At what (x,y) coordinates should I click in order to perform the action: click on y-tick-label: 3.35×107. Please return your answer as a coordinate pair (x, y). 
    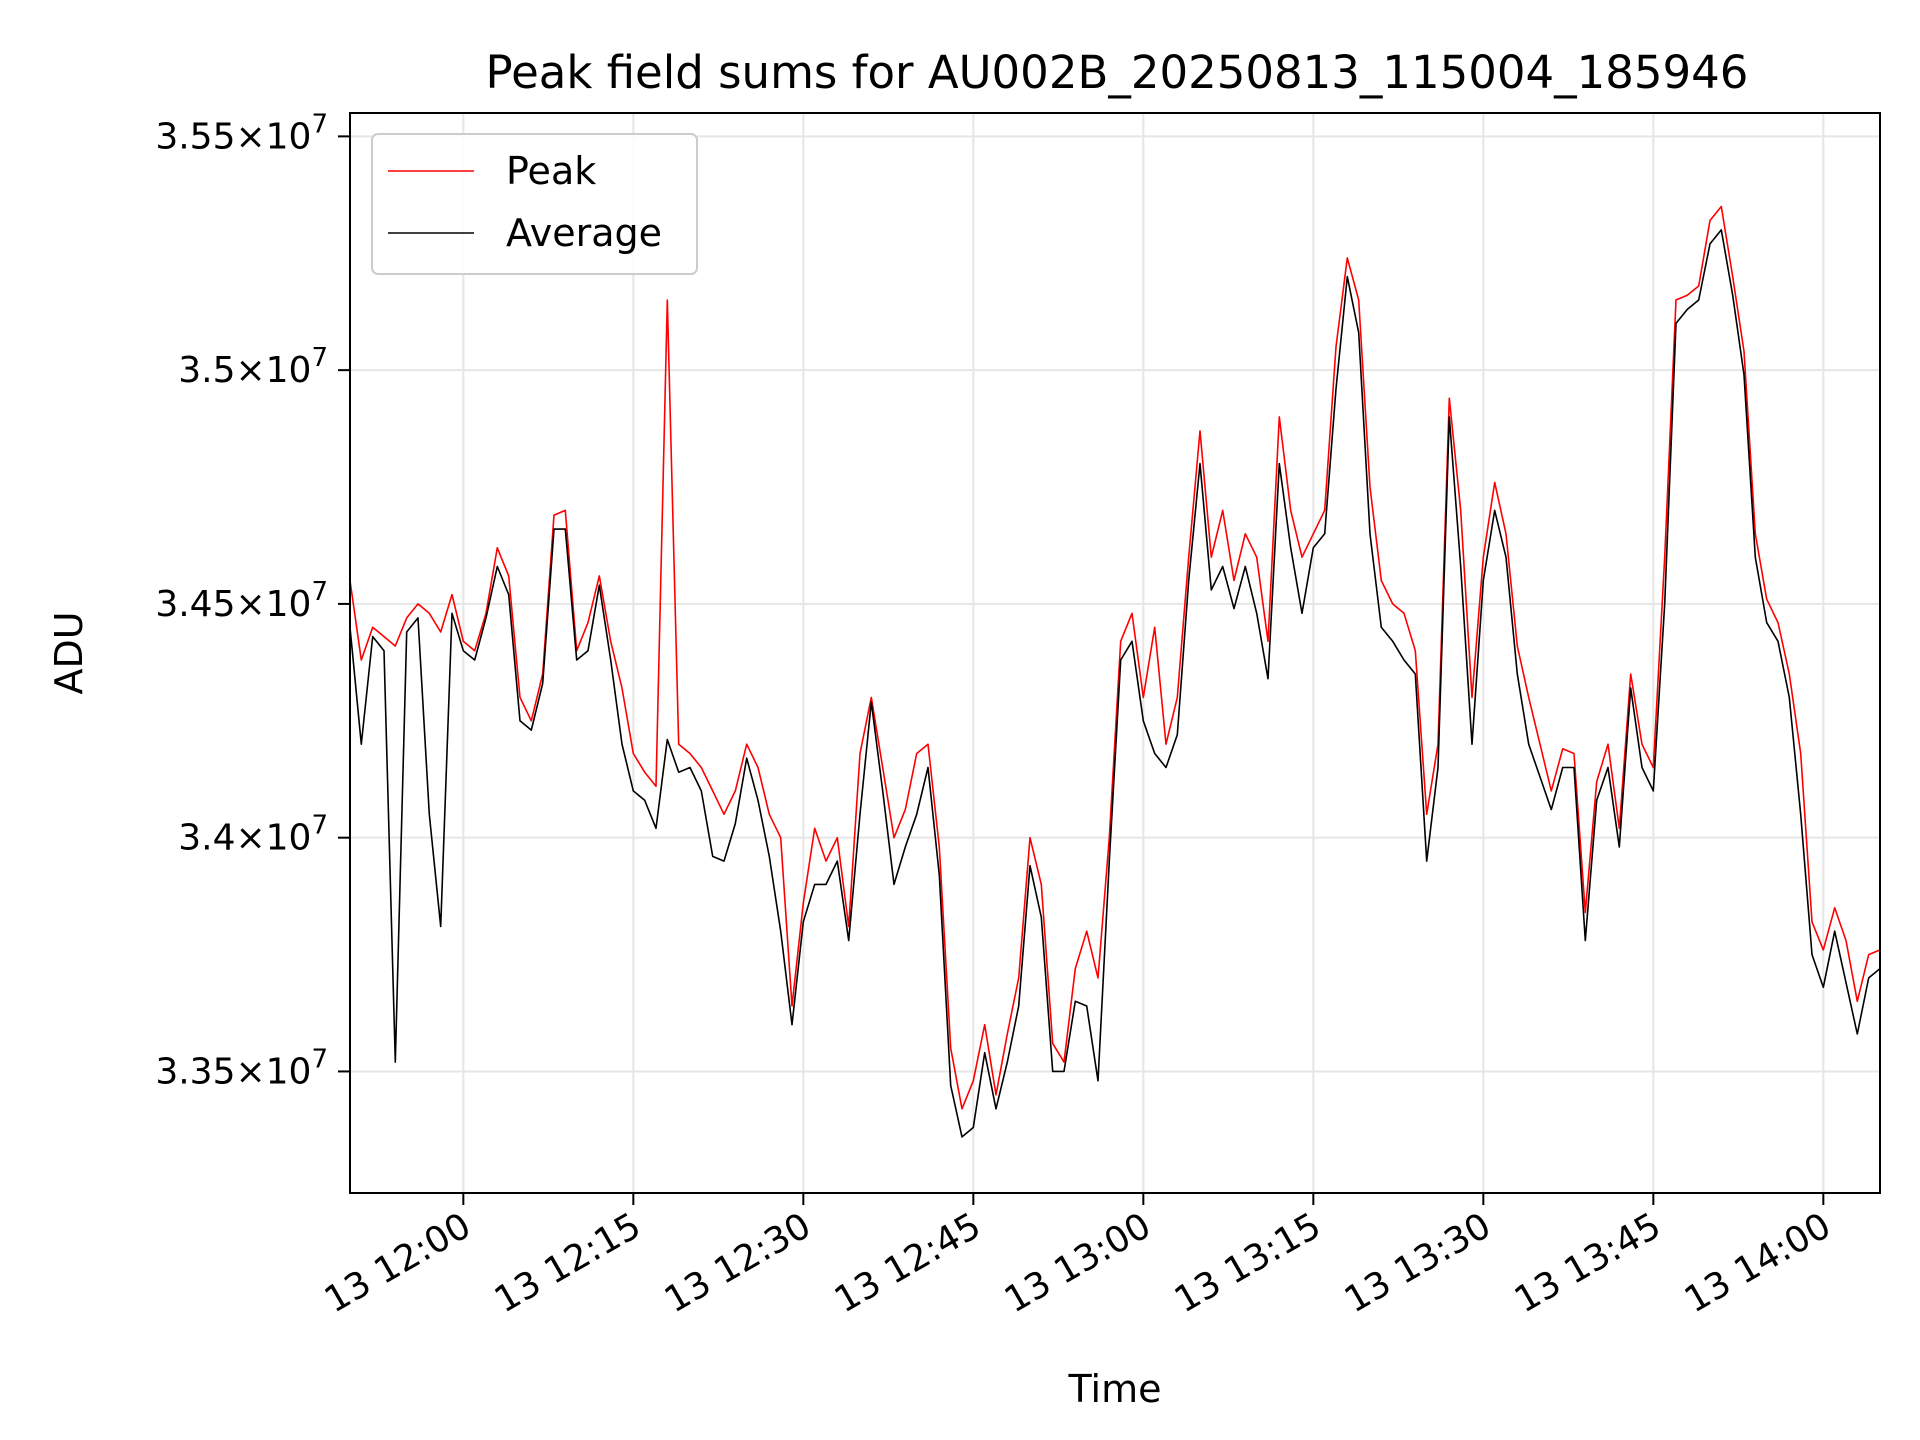
    Looking at the image, I should click on (241, 1068).